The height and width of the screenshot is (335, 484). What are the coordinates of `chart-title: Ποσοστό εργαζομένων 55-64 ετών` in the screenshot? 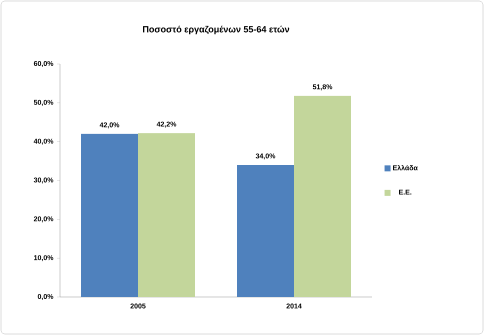 It's located at (216, 30).